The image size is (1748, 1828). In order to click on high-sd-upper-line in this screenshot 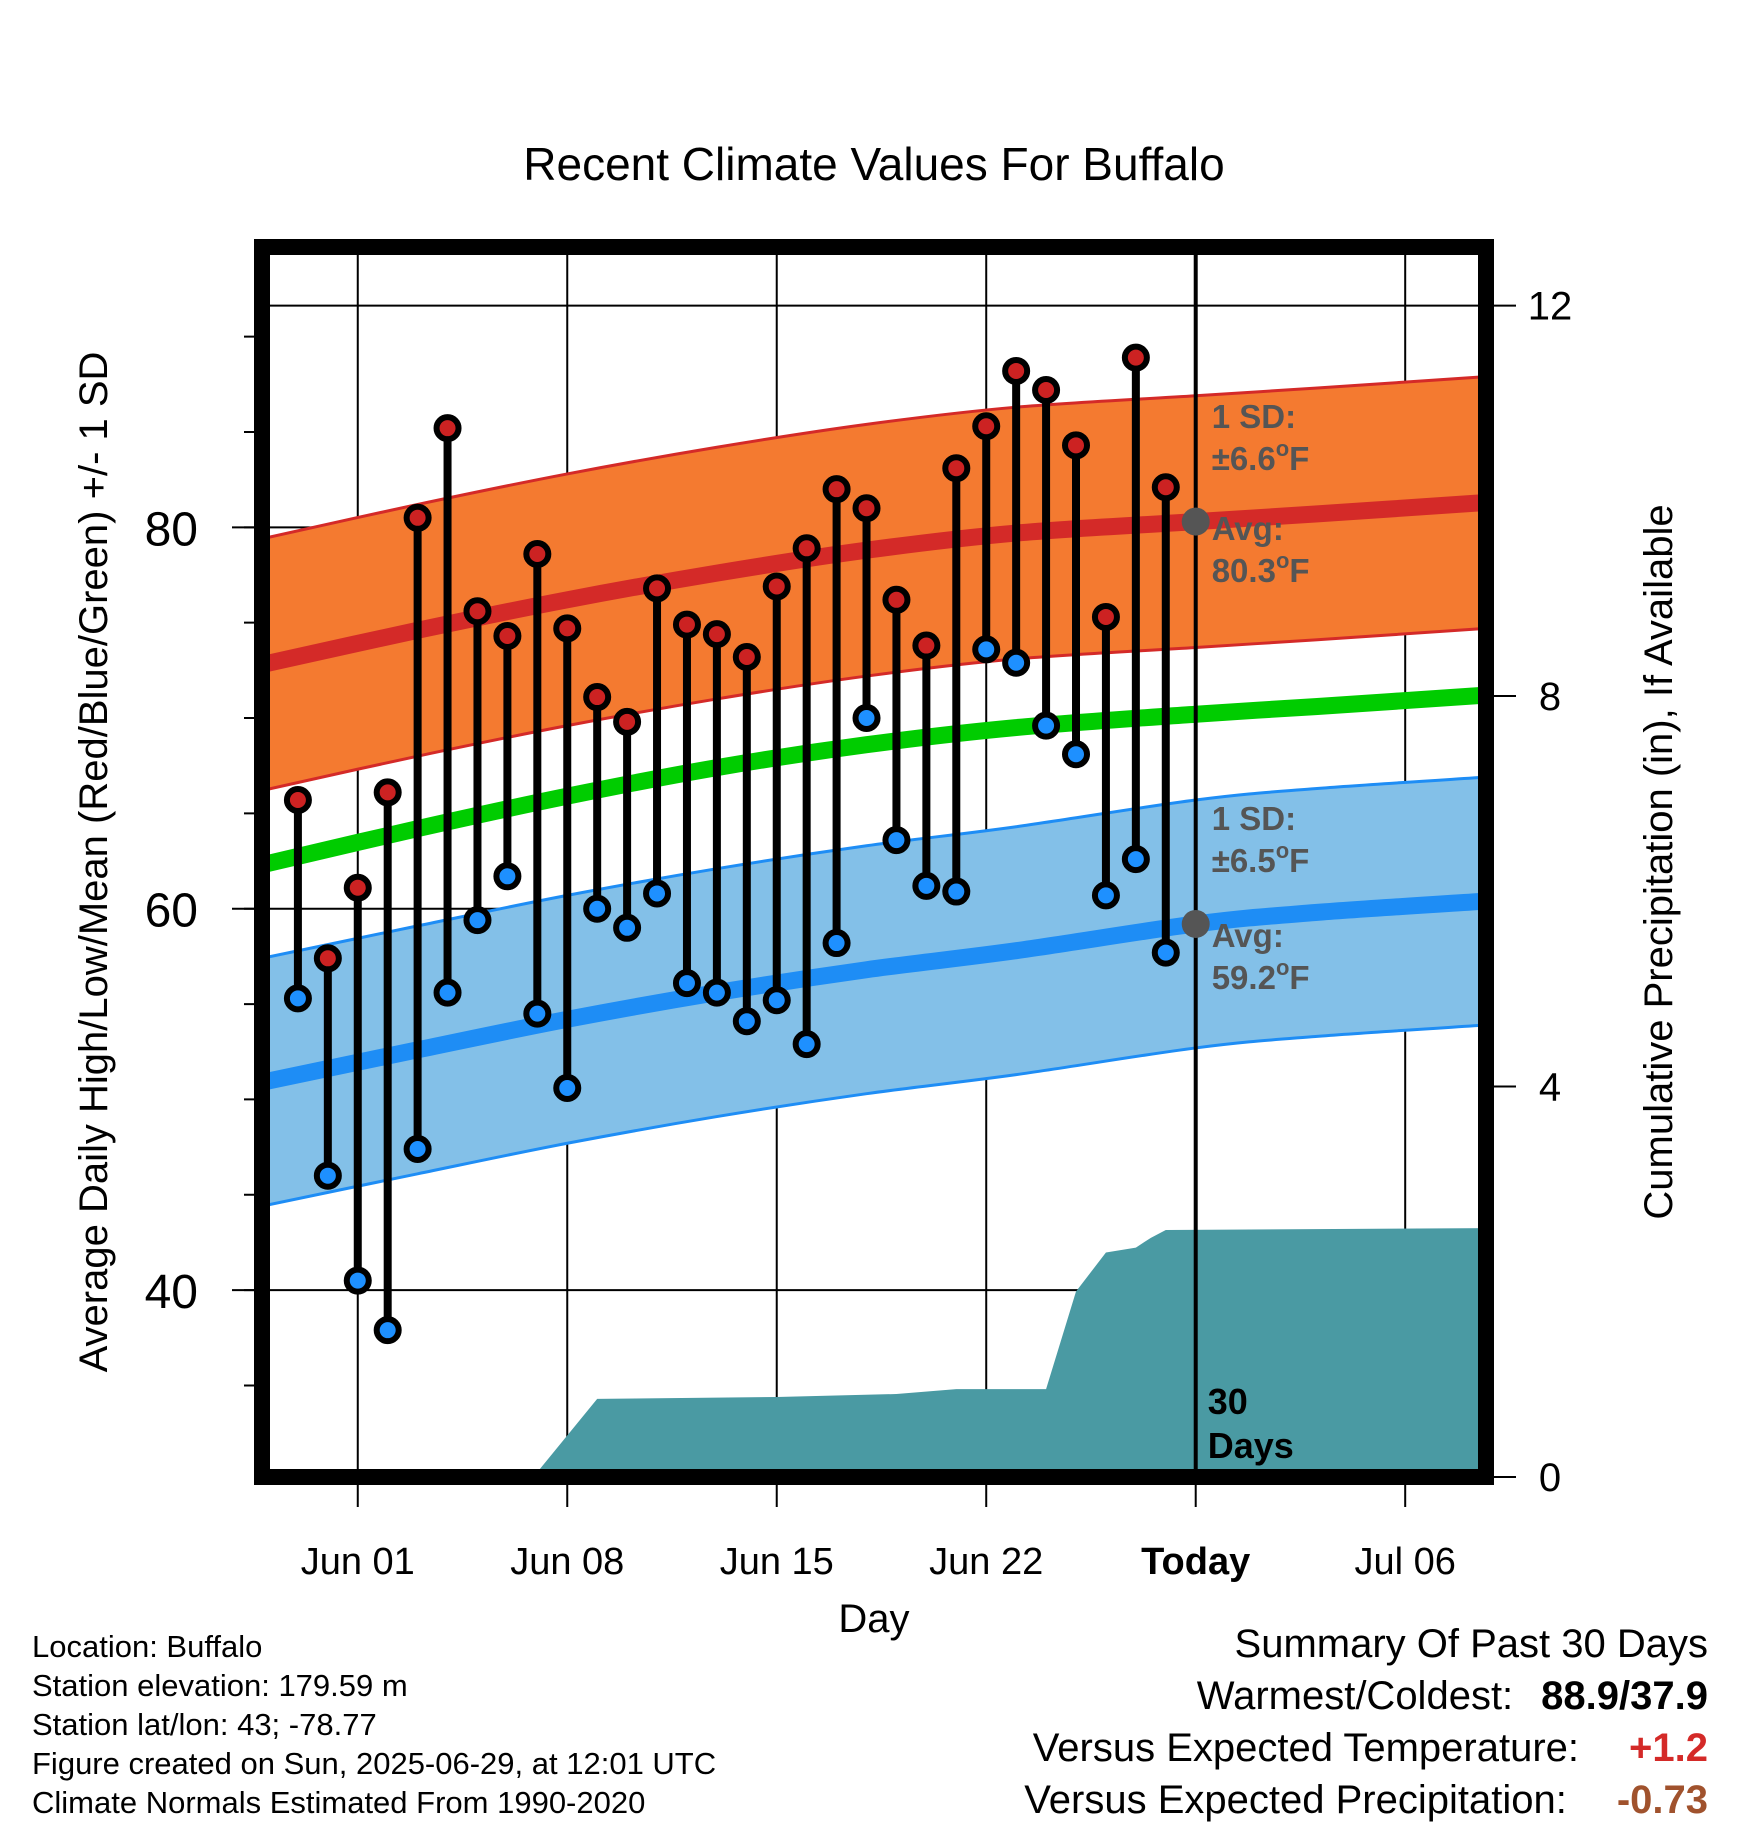, I will do `click(874, 458)`.